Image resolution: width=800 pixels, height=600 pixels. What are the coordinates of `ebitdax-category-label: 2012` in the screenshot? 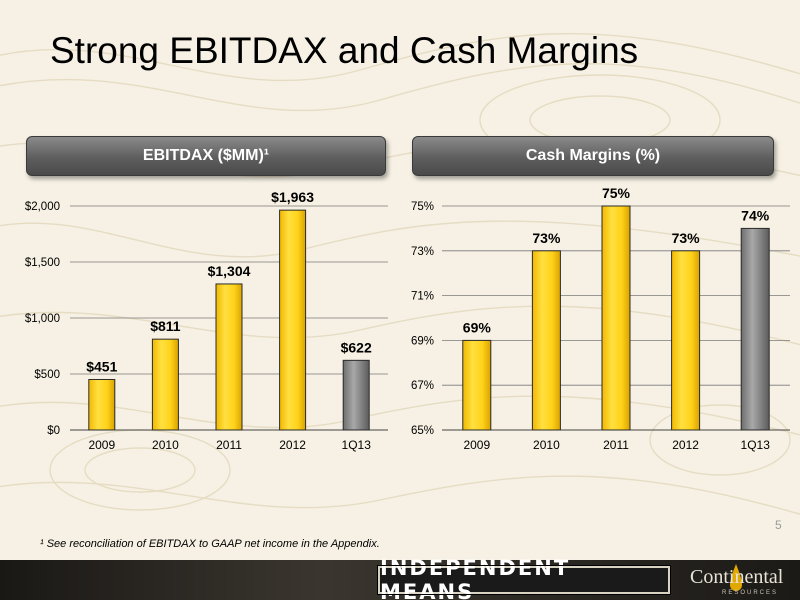 It's located at (292, 445).